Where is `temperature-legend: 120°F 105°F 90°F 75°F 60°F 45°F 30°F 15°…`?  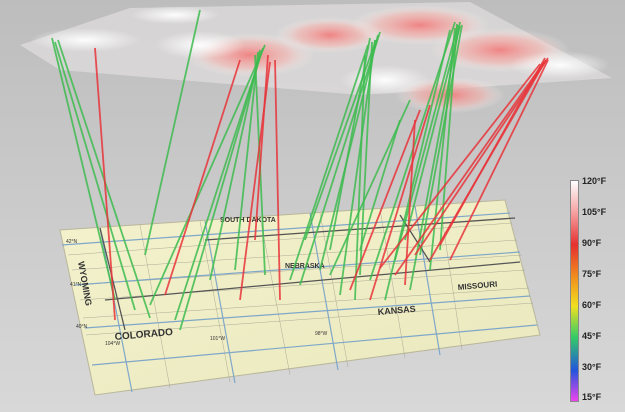
temperature-legend: 120°F 105°F 90°F 75°F 60°F 45°F 30°F 15°… is located at coordinates (595, 290).